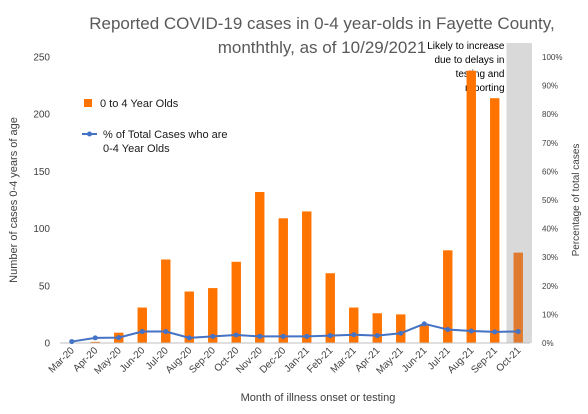  What do you see at coordinates (88, 103) in the screenshot?
I see `legend-bar-swatch` at bounding box center [88, 103].